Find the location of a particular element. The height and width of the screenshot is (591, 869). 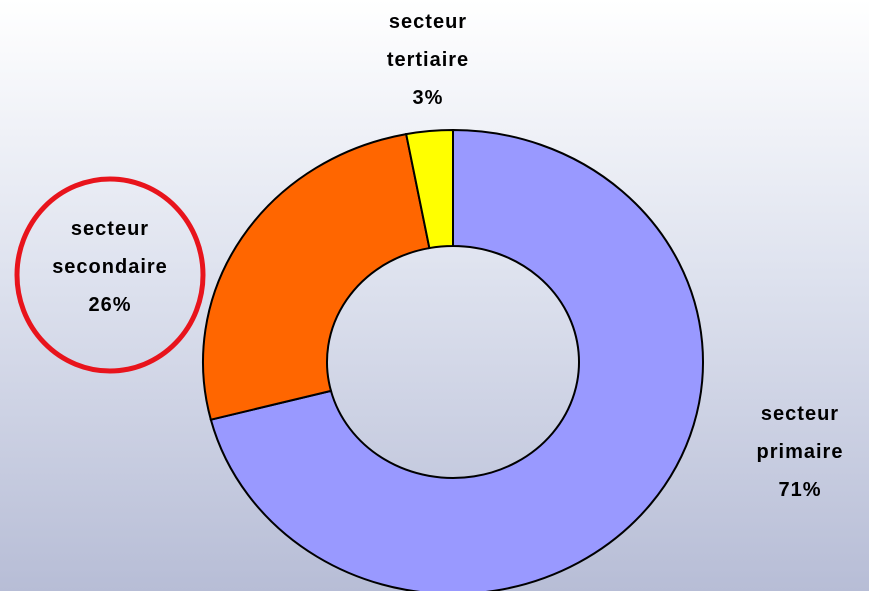

category-label: secteur tertiaire is located at coordinates (428, 41).